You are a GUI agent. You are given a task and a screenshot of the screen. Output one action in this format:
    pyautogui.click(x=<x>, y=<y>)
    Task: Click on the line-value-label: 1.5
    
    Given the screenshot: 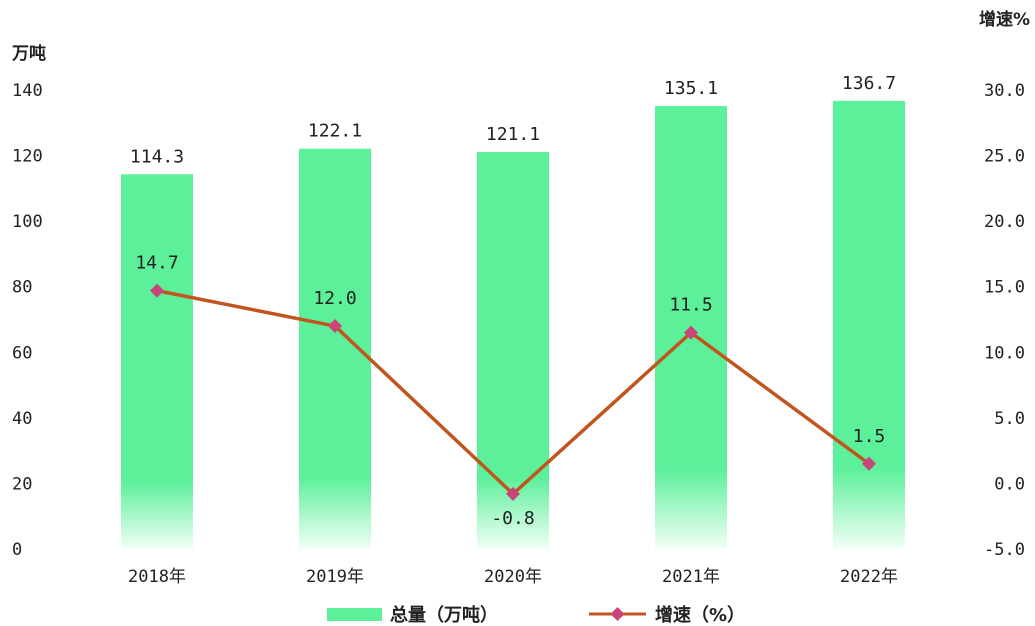 What is the action you would take?
    pyautogui.click(x=869, y=436)
    